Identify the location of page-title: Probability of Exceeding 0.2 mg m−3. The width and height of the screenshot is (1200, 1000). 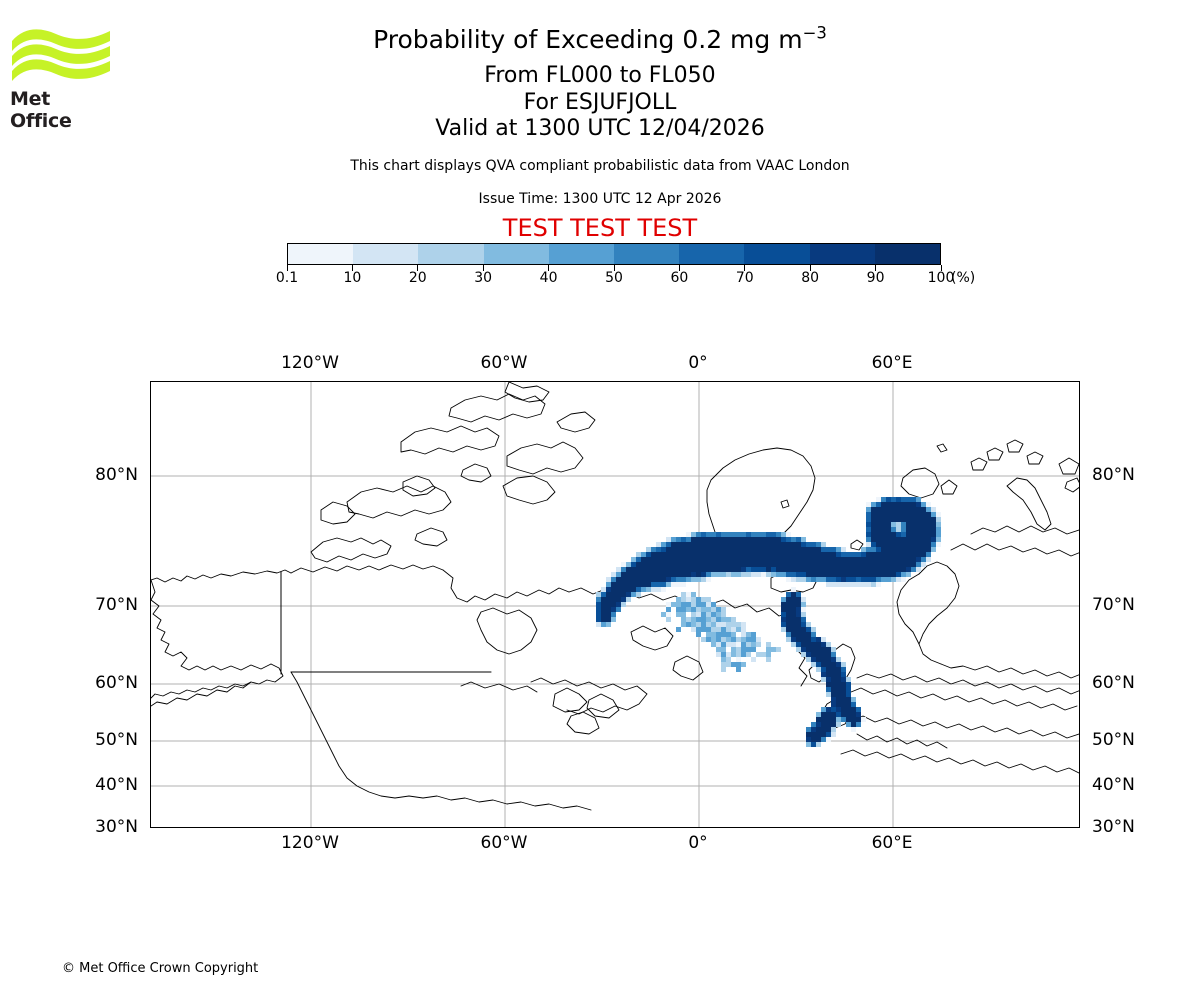
(600, 40).